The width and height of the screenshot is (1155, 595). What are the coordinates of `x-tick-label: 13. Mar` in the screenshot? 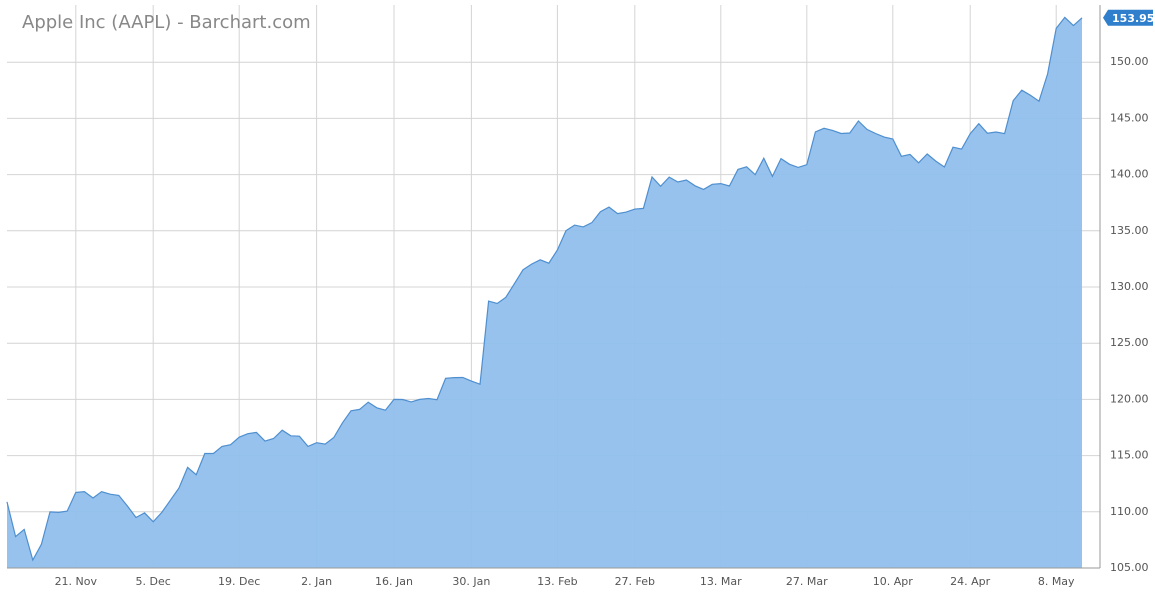 It's located at (721, 581).